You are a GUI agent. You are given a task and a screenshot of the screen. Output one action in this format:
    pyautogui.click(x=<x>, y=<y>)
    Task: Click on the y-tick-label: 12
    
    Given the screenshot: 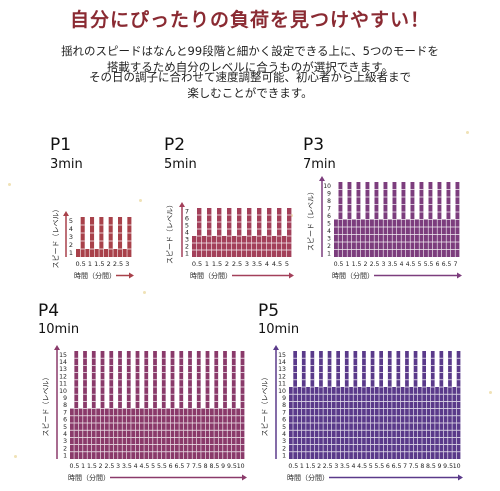 What is the action you would take?
    pyautogui.click(x=63, y=376)
    